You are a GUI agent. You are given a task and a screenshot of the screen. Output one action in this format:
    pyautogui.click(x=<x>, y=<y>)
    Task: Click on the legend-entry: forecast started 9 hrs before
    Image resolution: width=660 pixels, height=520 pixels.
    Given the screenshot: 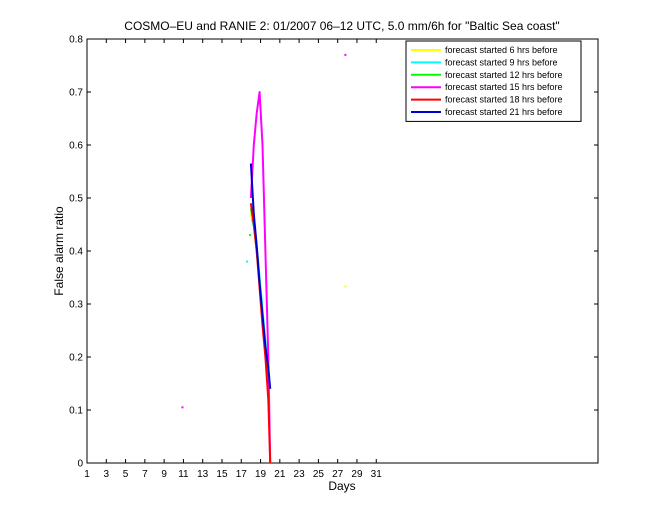 What is the action you would take?
    pyautogui.click(x=501, y=62)
    